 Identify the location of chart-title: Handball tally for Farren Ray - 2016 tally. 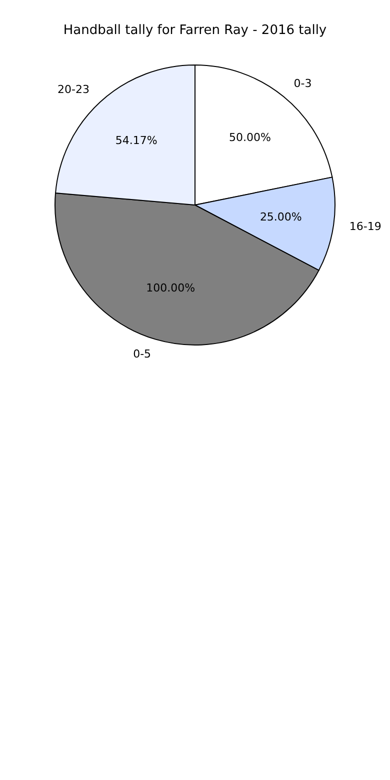
(195, 30).